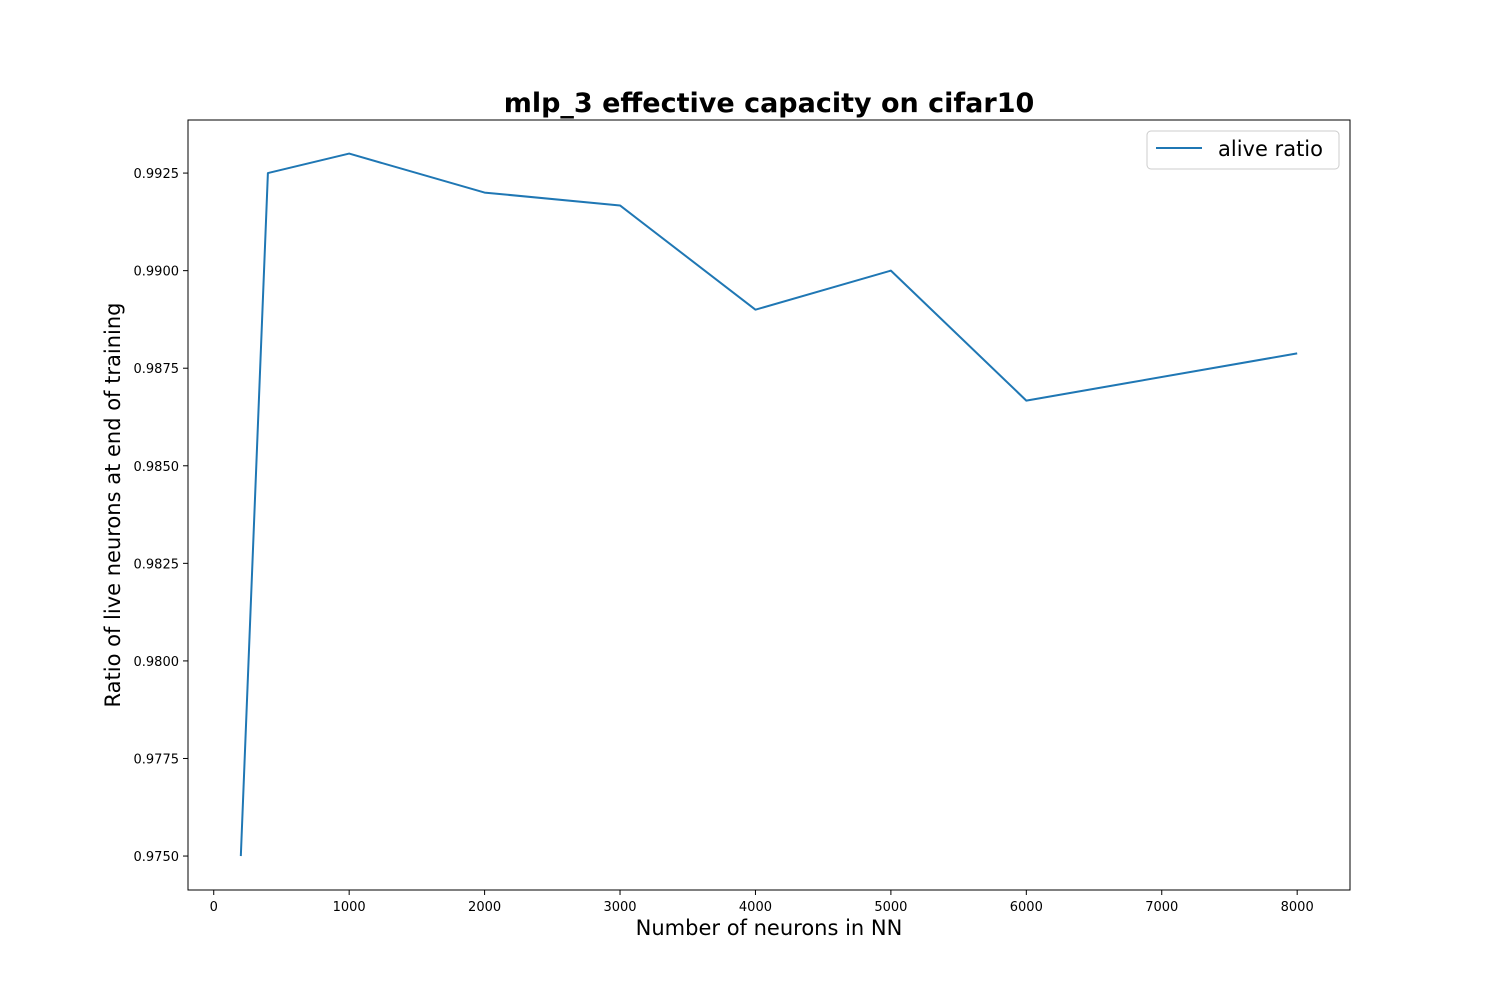 The image size is (1500, 1000). What do you see at coordinates (157, 759) in the screenshot?
I see `y-tick-label: 0.9775` at bounding box center [157, 759].